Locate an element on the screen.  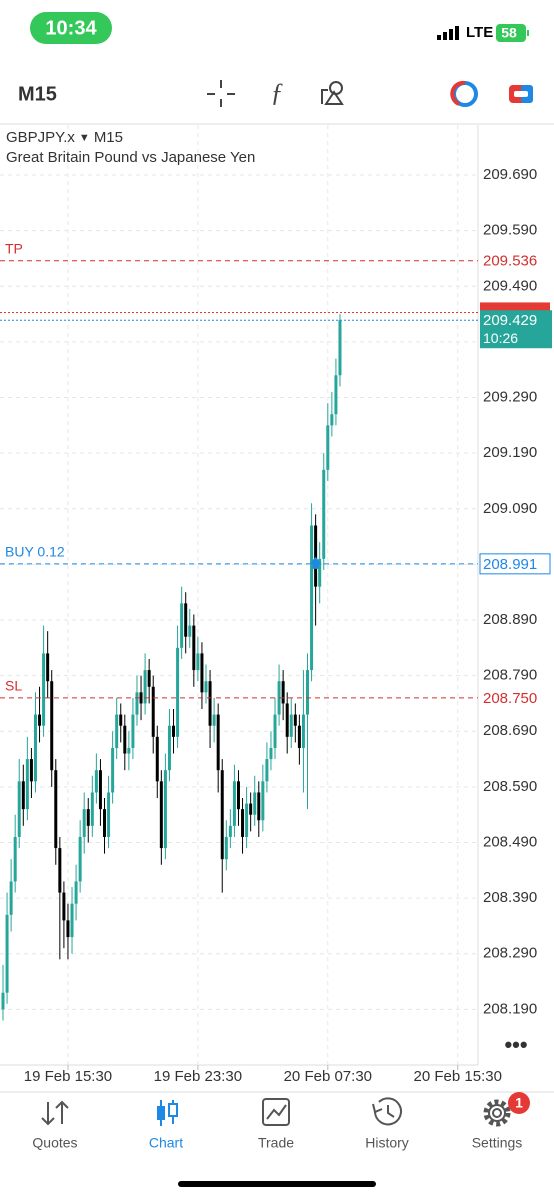
x-tick-label: 20 Feb 07:30 is located at coordinates (328, 1076).